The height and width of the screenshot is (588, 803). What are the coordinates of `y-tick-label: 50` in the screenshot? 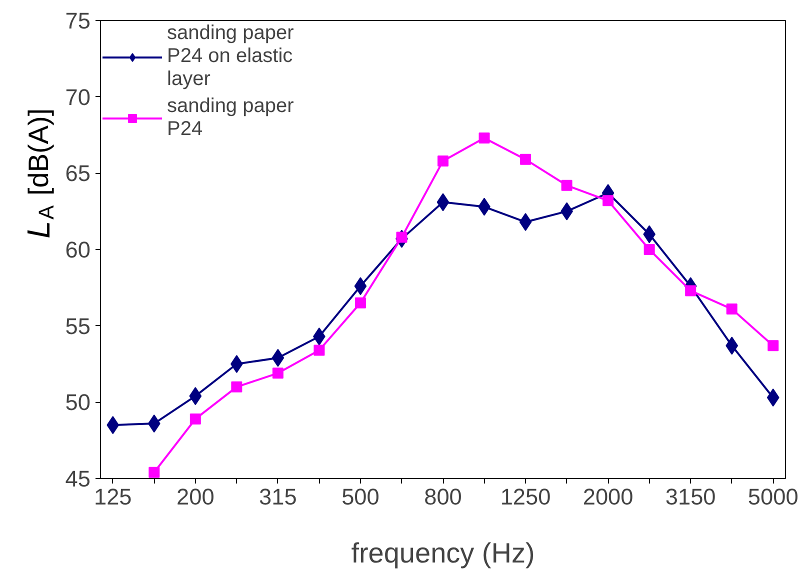 It's located at (77, 402).